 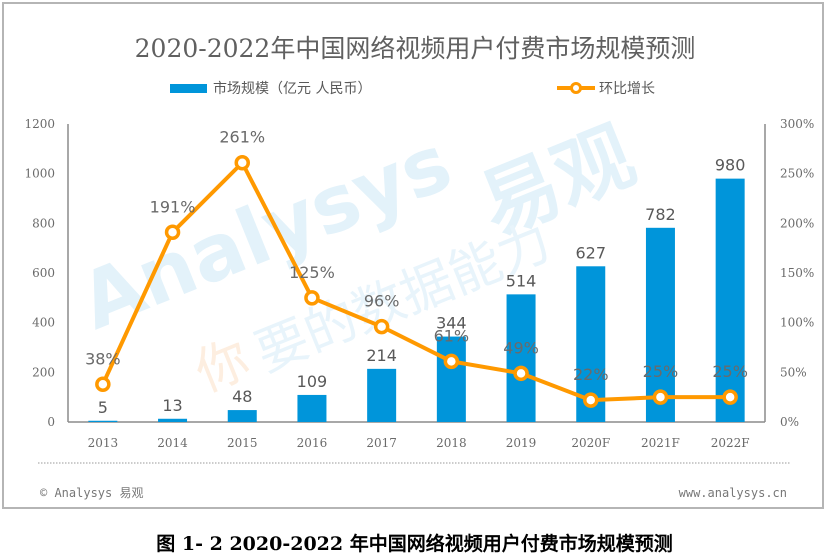 I want to click on left-axis-ticks: 0 200 400 600 800 1000 1200, so click(x=39, y=273).